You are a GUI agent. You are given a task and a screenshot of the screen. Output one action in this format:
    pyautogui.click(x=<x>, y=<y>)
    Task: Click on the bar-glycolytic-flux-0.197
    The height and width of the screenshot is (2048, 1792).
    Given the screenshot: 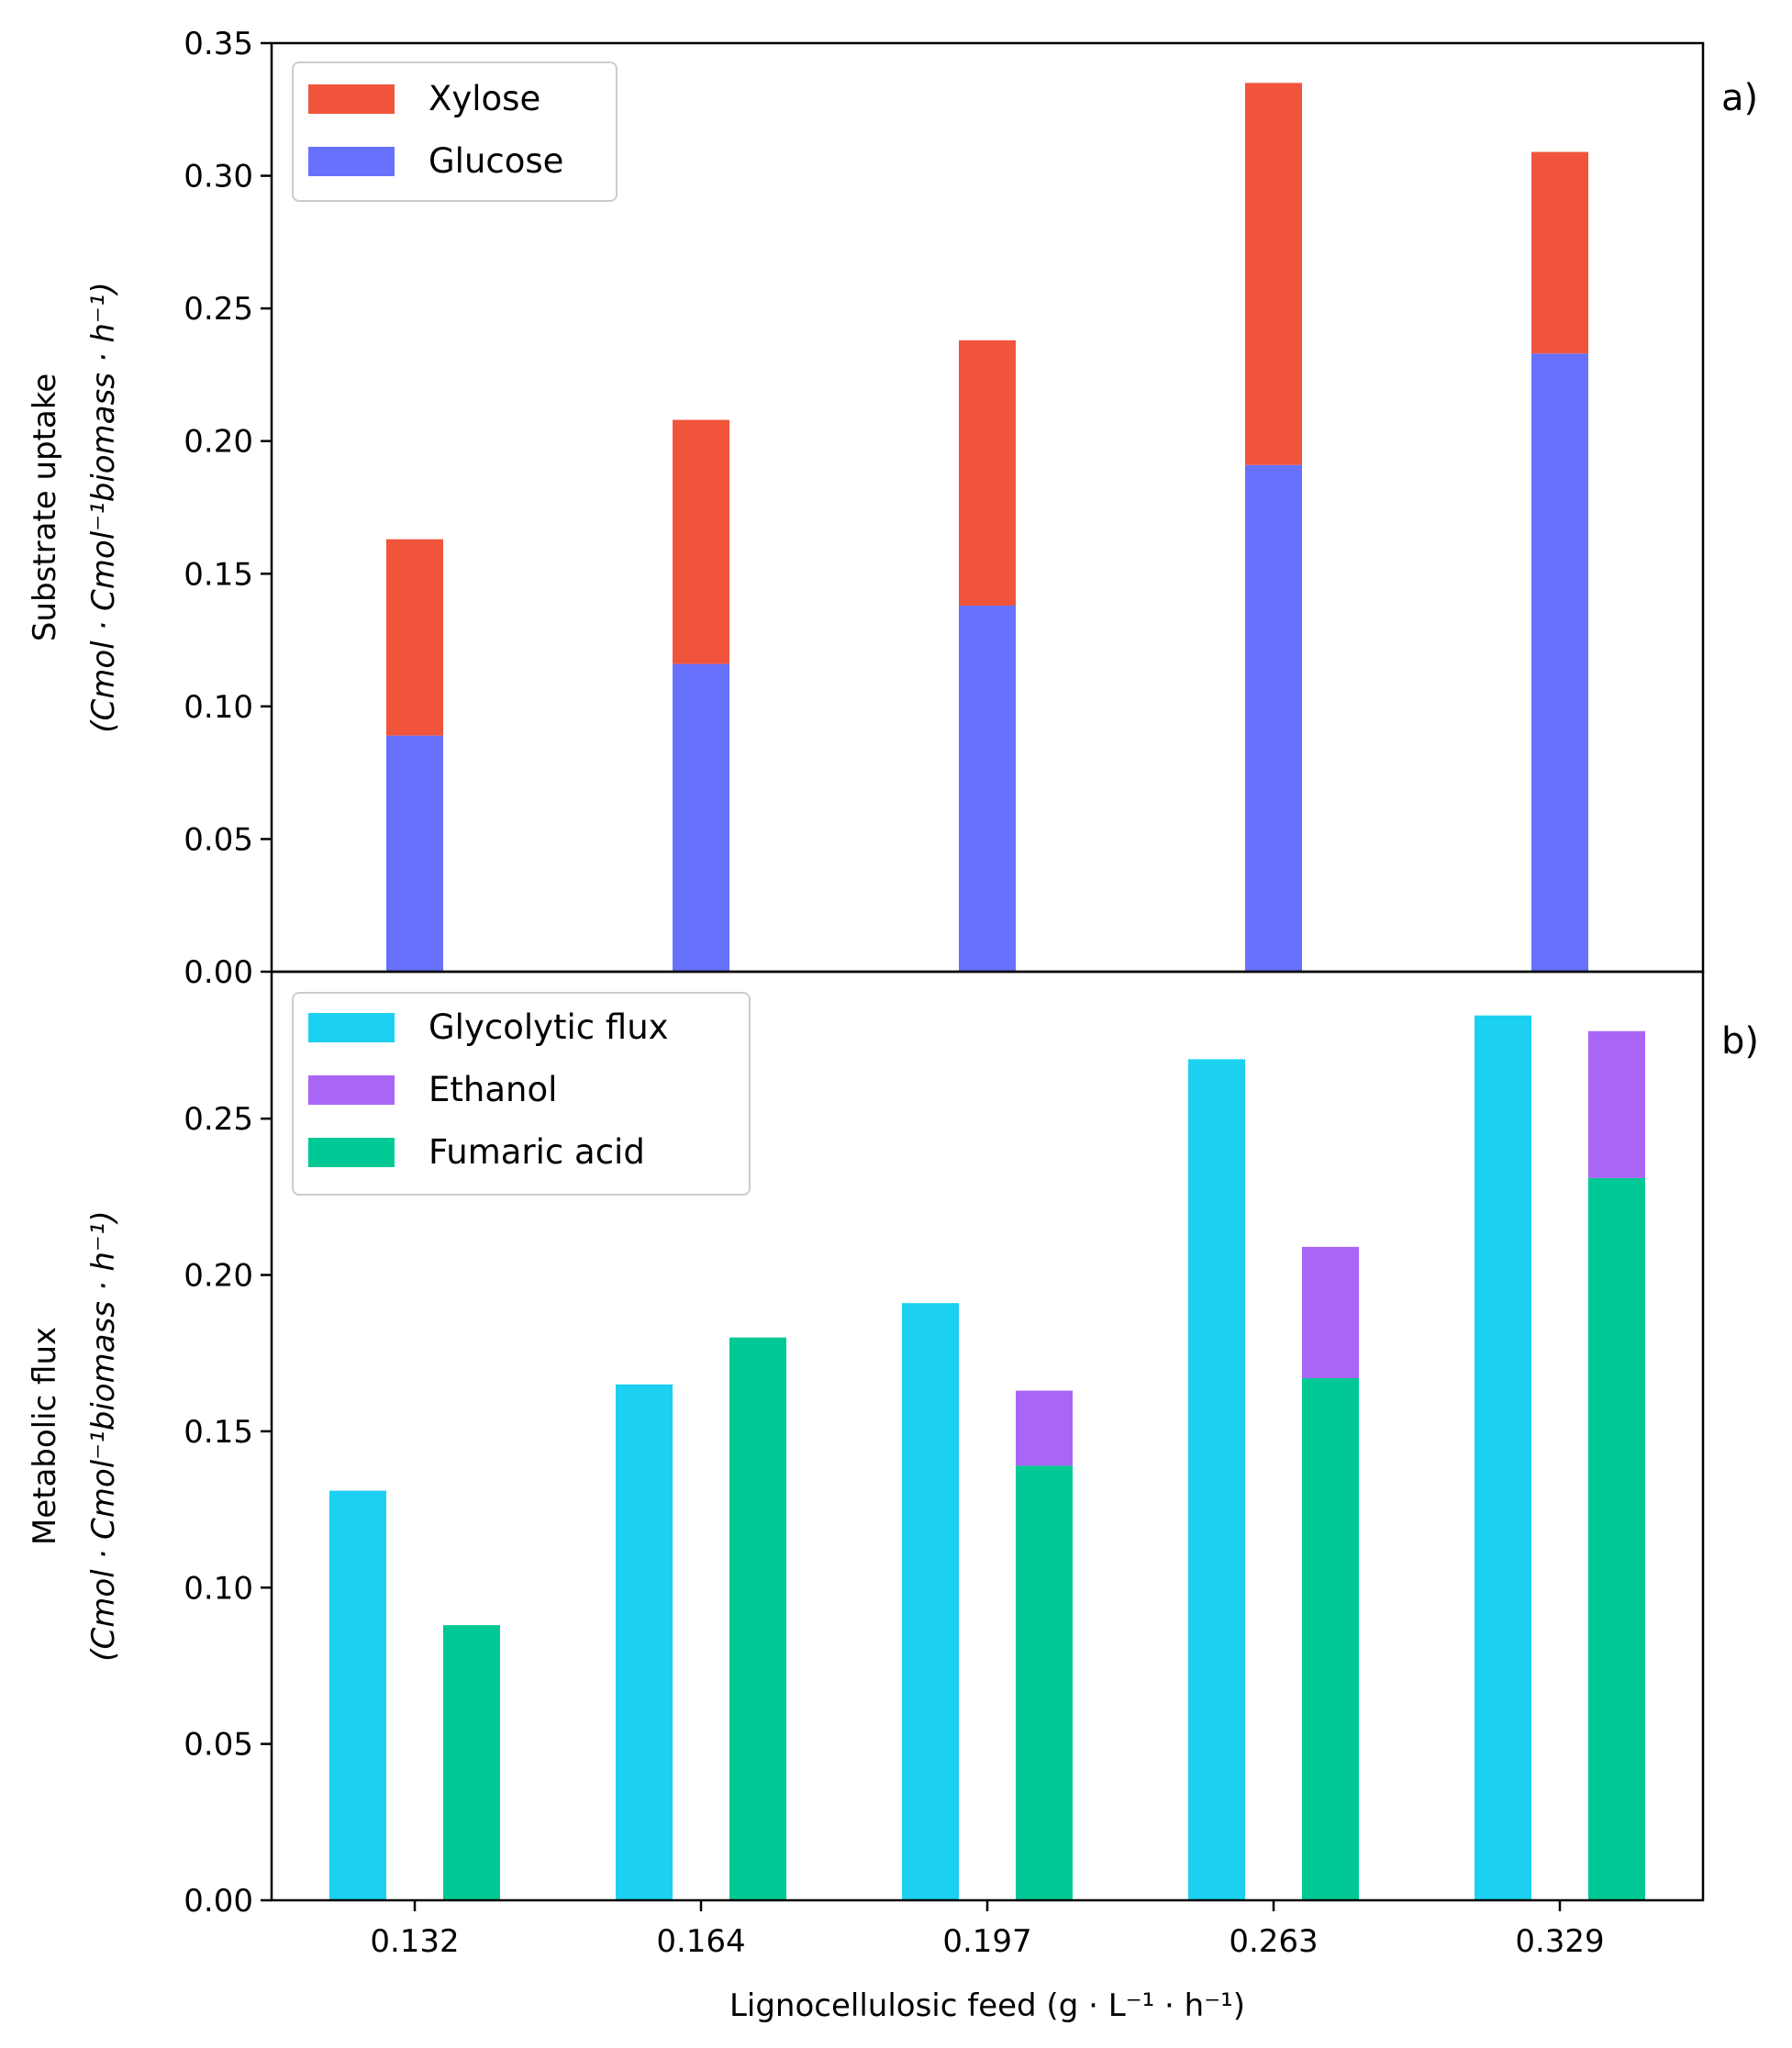 What is the action you would take?
    pyautogui.click(x=930, y=1601)
    